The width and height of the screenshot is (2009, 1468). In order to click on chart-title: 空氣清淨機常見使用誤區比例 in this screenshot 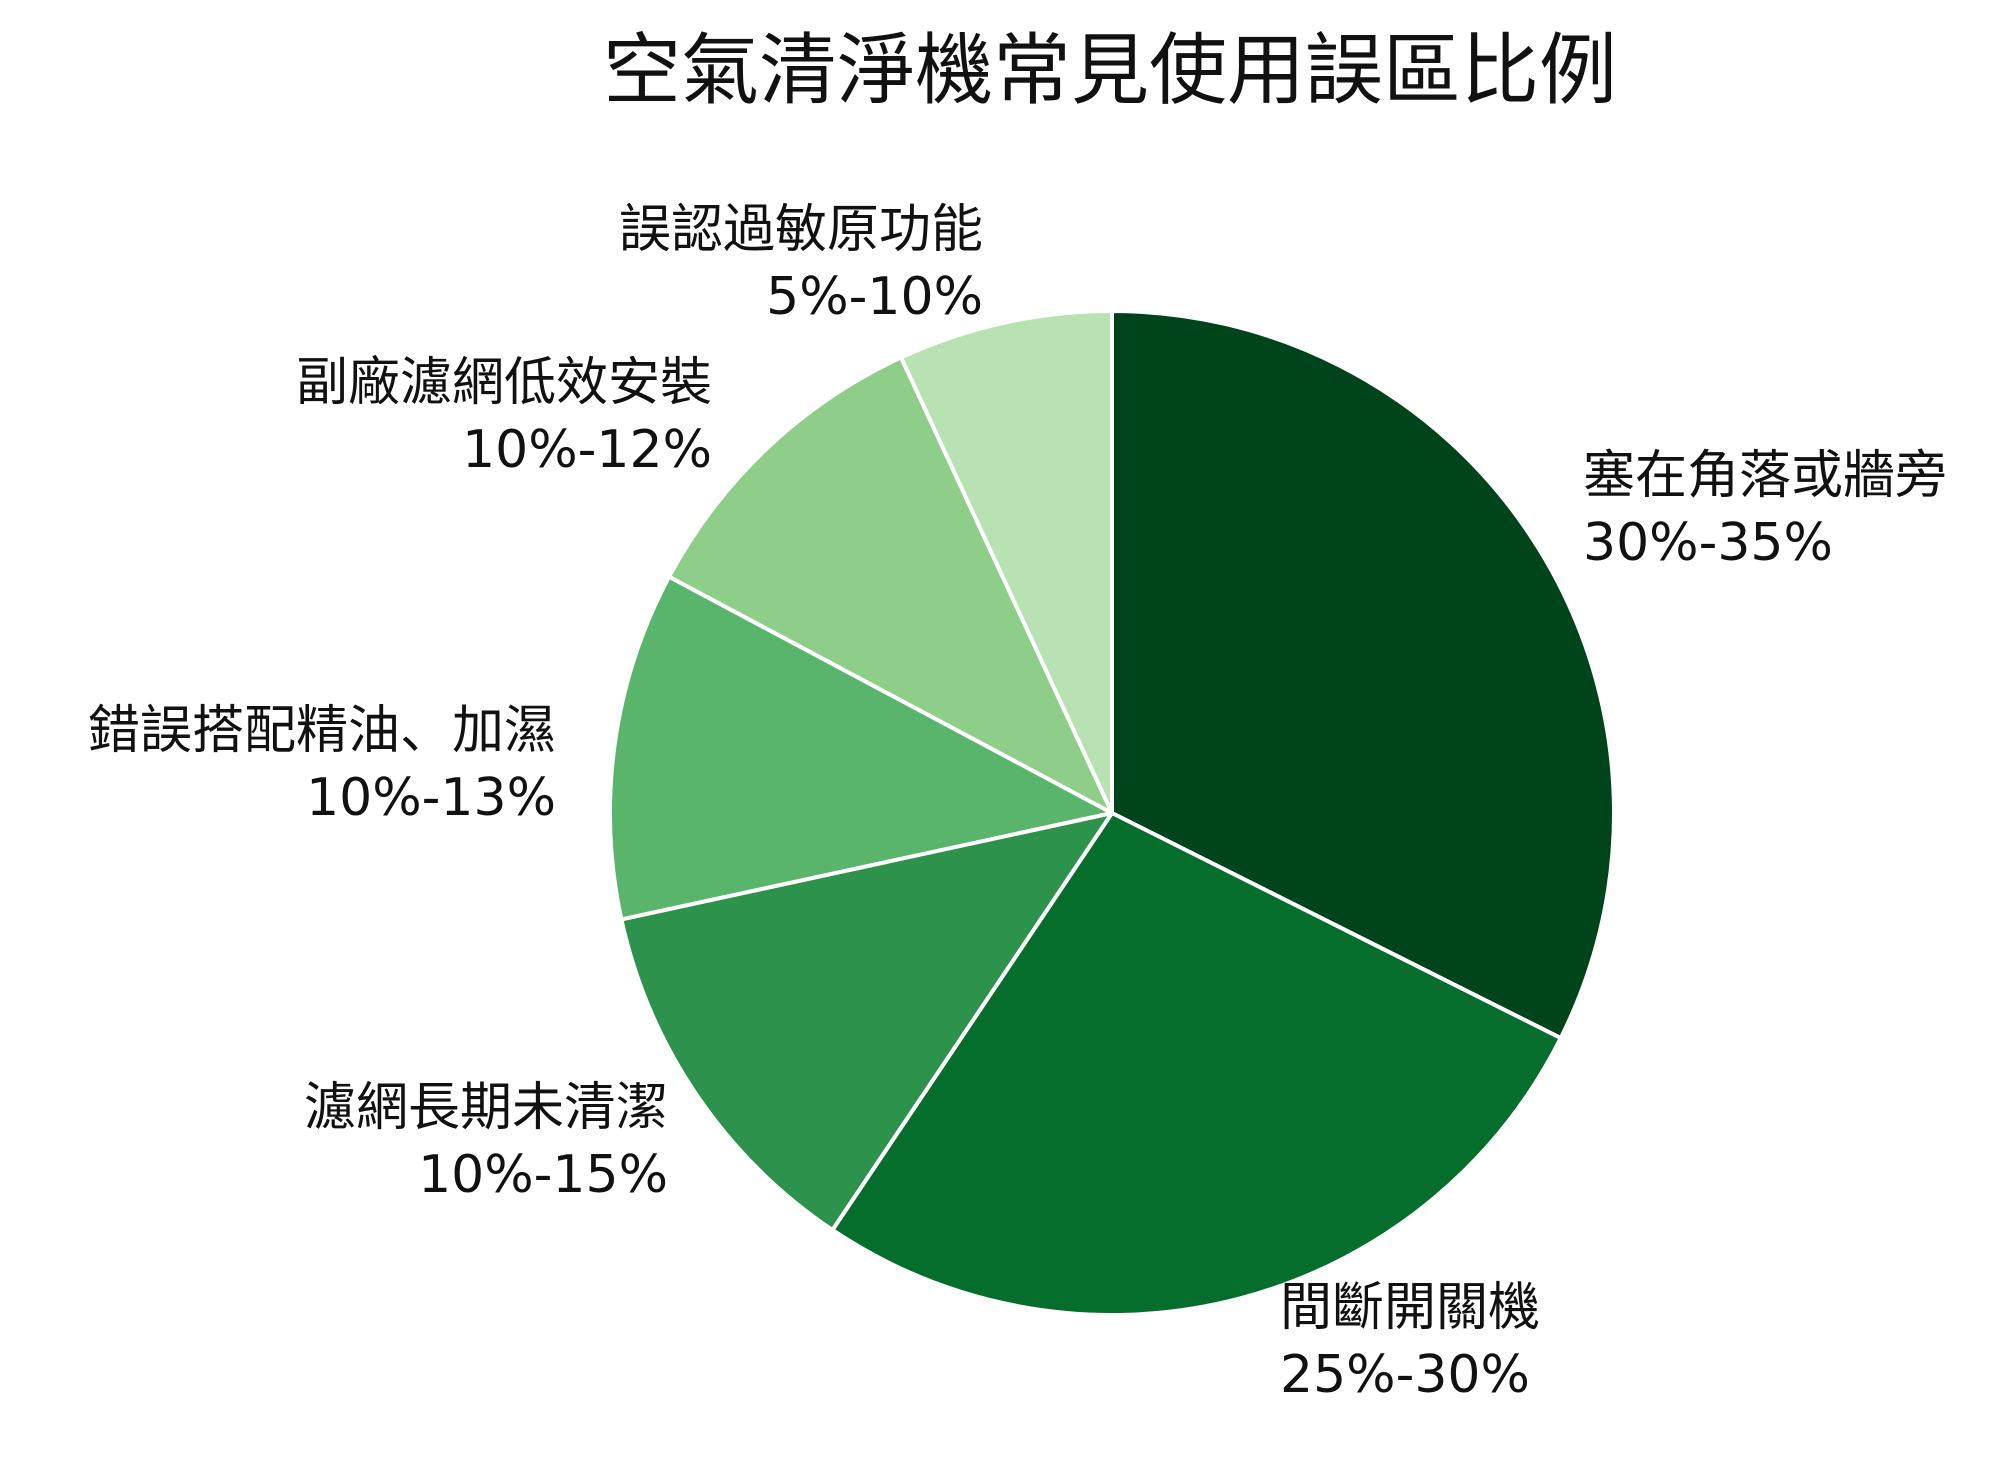, I will do `click(1110, 71)`.